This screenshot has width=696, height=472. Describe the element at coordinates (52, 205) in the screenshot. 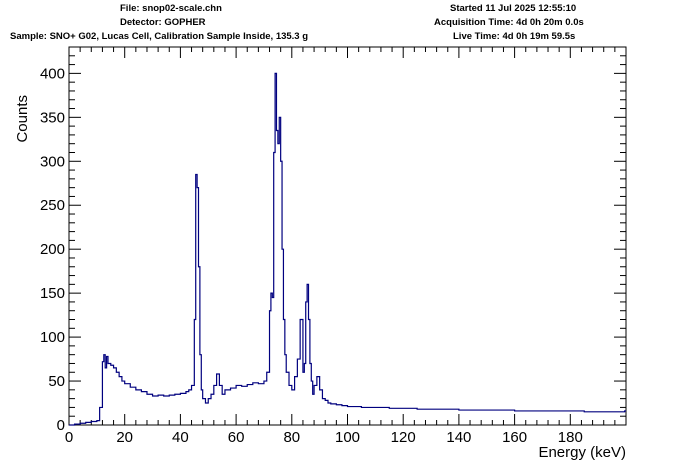

I see `y-tick-label: 250` at that location.